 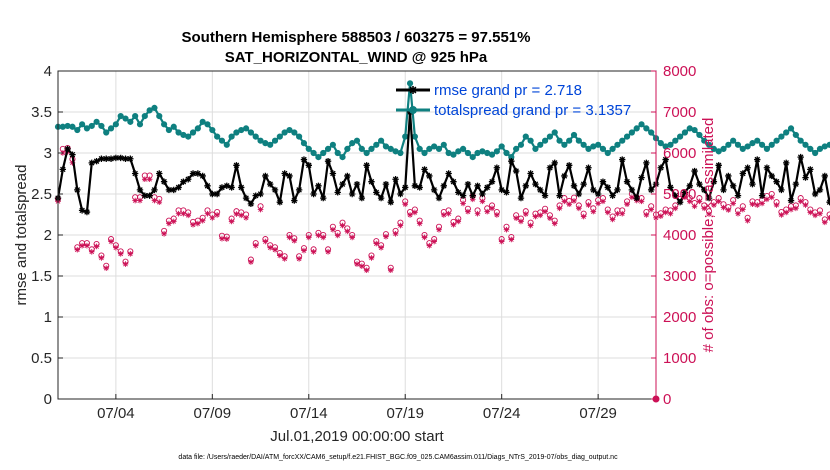 What do you see at coordinates (502, 413) in the screenshot?
I see `x-tick-label: 07/24` at bounding box center [502, 413].